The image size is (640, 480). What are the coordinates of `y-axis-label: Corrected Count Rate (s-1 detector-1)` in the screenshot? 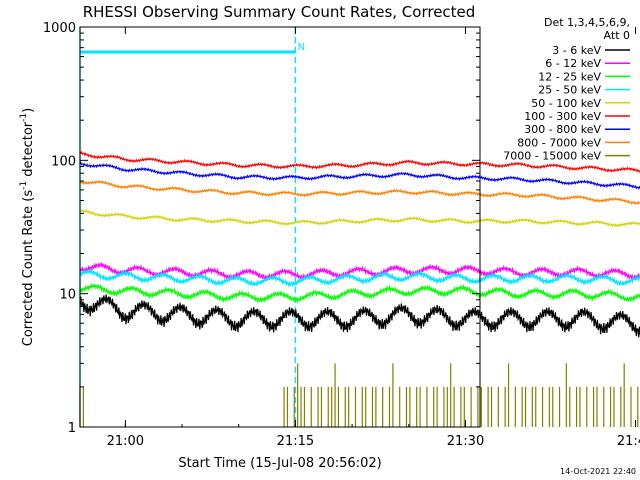 It's located at (27, 227).